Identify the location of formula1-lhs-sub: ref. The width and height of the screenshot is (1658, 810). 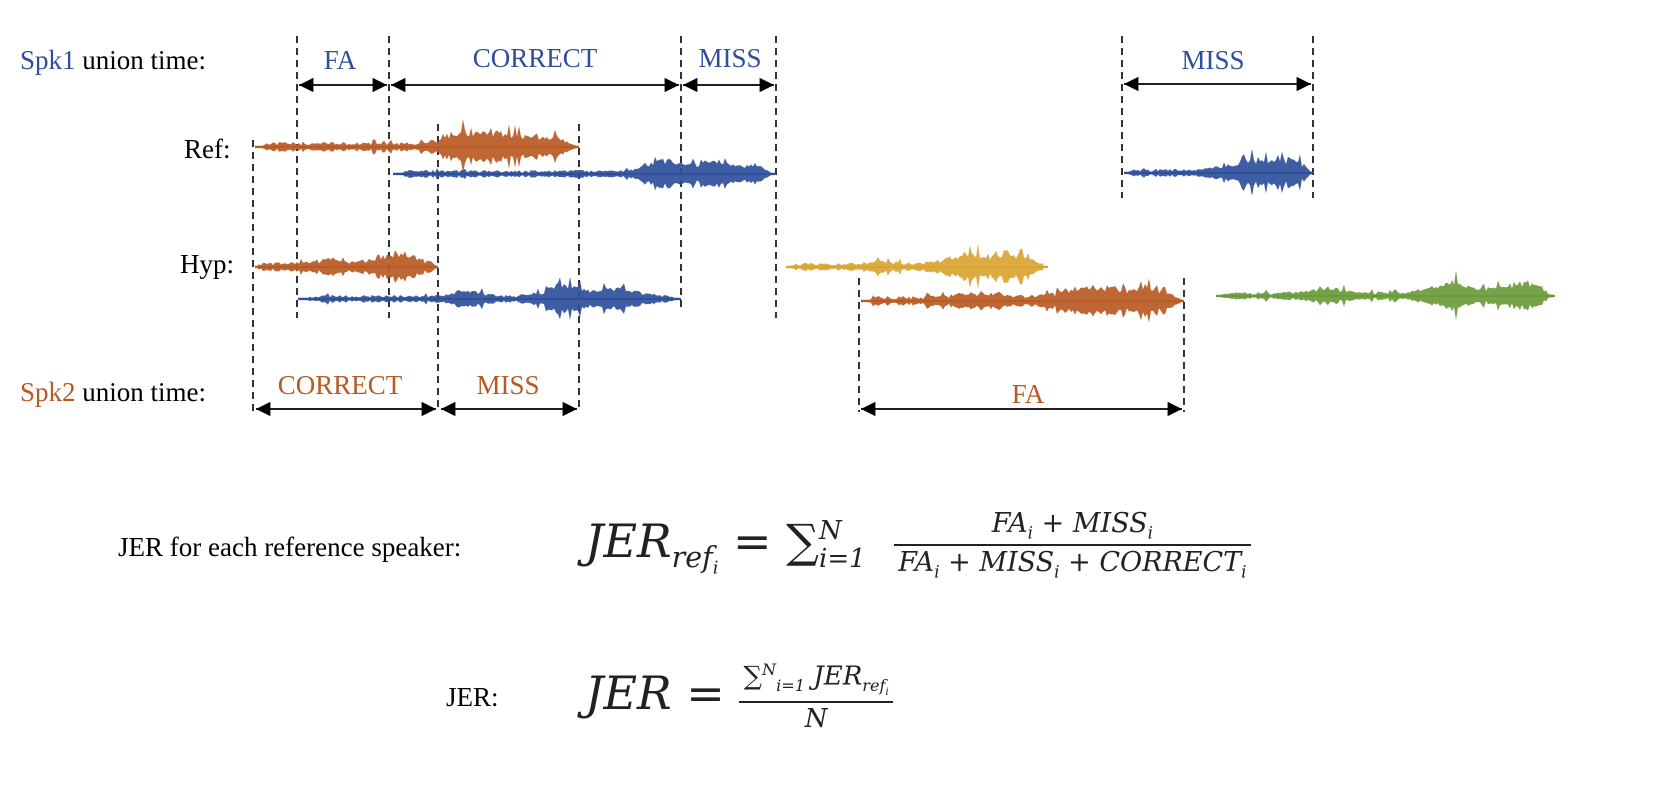
(692, 558).